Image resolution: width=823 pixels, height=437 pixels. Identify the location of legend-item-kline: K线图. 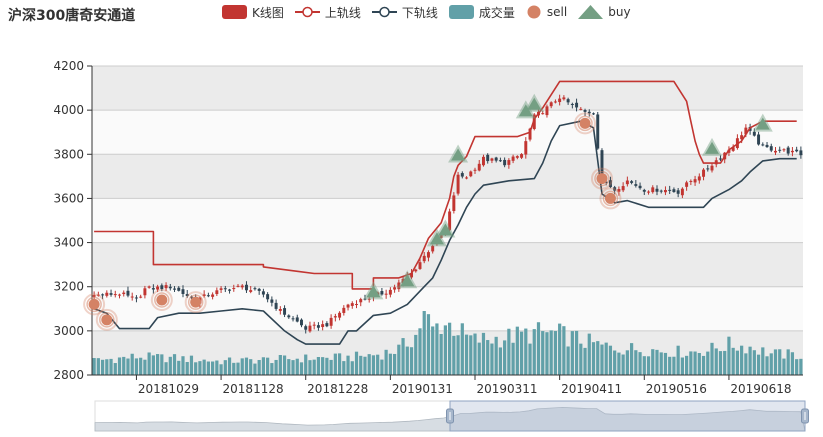
(253, 12).